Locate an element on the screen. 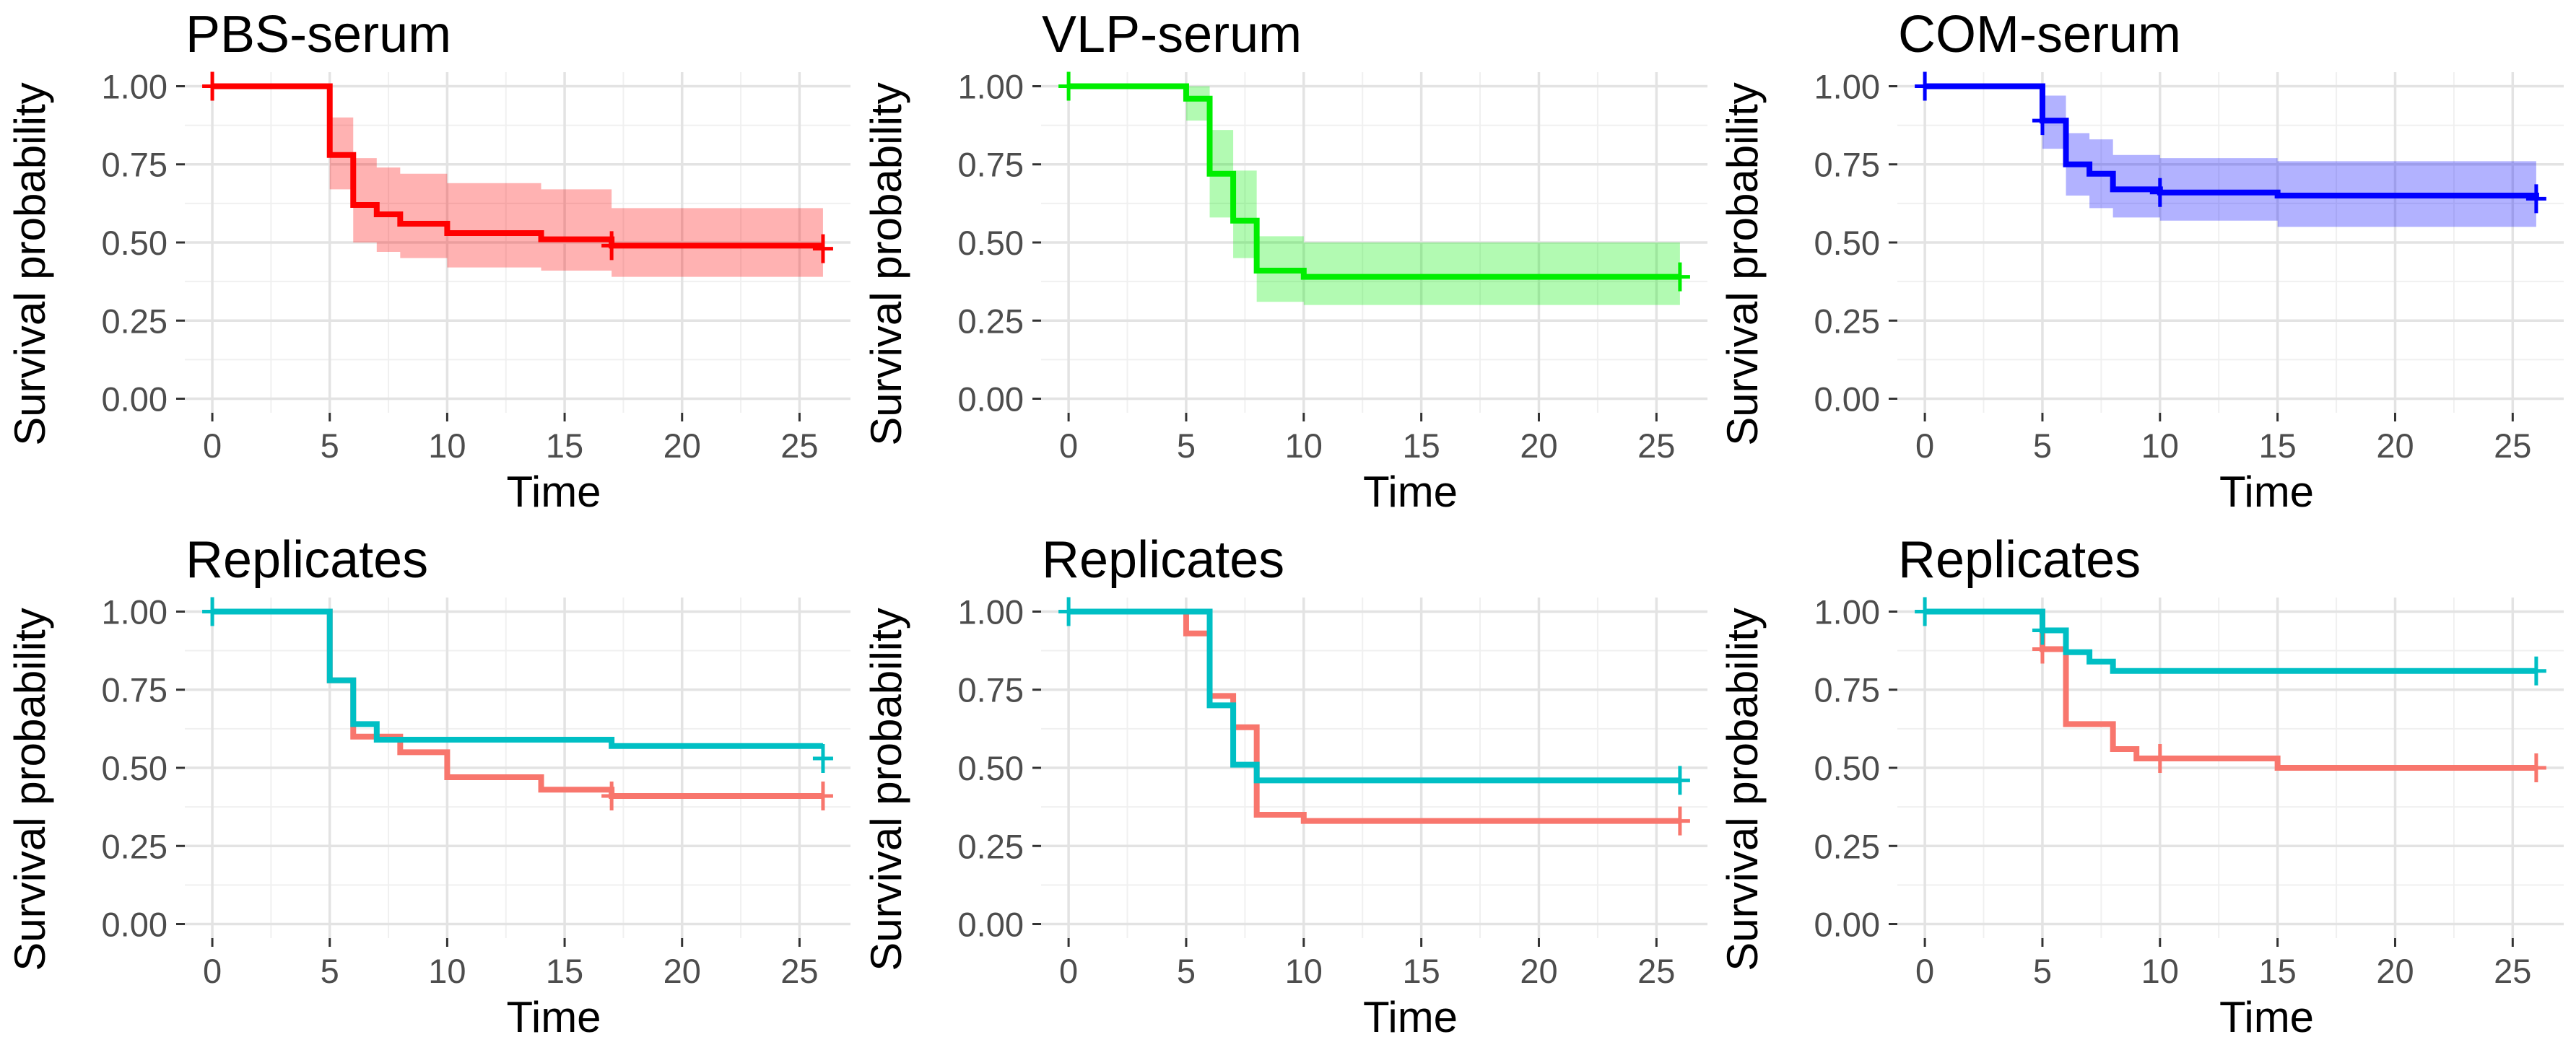 The image size is (2576, 1050). panel-title: PBS-serum is located at coordinates (318, 35).